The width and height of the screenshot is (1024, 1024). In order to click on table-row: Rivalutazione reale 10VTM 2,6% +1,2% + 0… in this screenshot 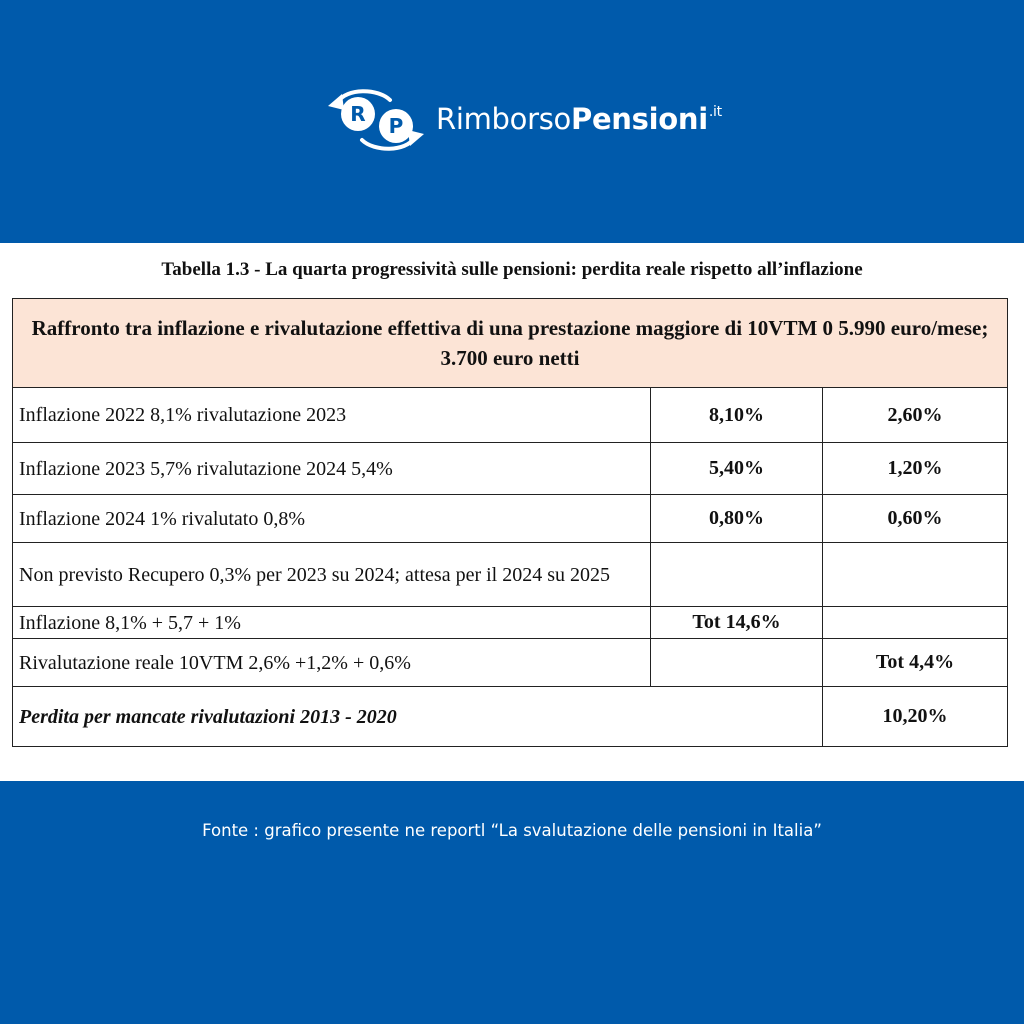, I will do `click(510, 662)`.